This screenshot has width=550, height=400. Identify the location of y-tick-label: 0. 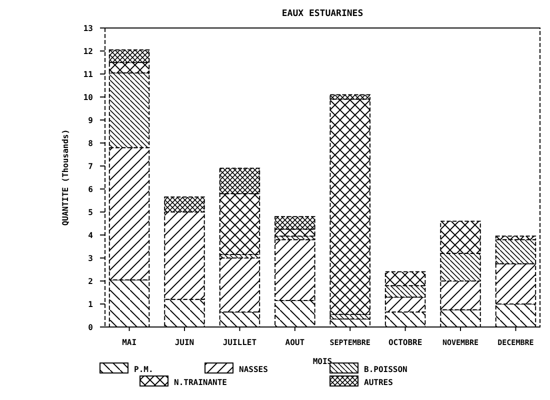
(91, 327).